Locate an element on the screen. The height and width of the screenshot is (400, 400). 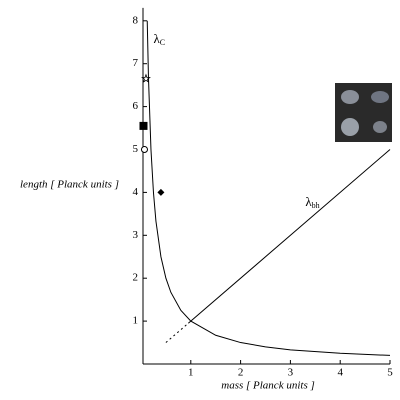
label-subscript: C is located at coordinates (162, 42).